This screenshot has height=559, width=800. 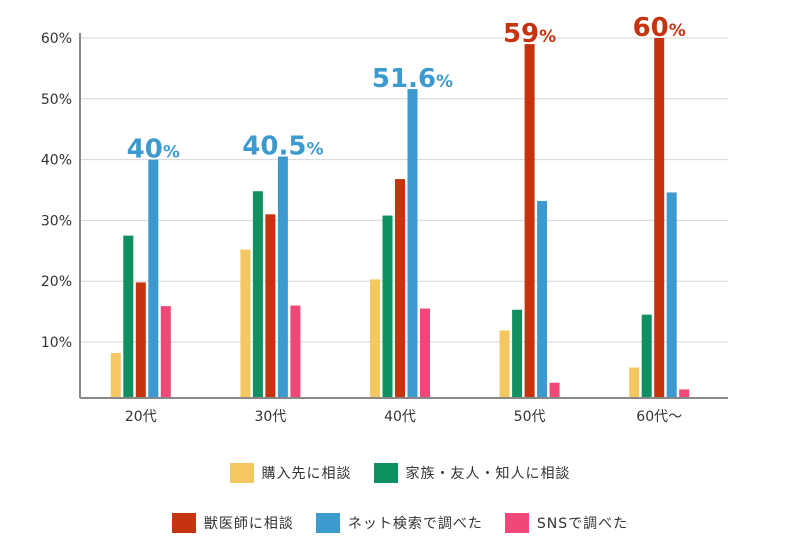 I want to click on x-category-label: 50代, so click(x=530, y=417).